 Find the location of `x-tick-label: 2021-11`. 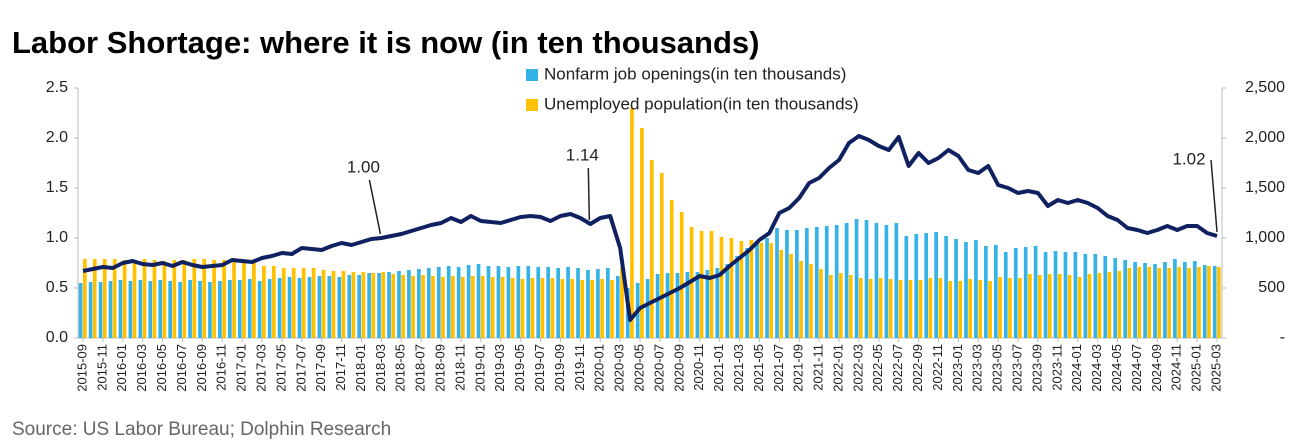

x-tick-label: 2021-11 is located at coordinates (818, 367).